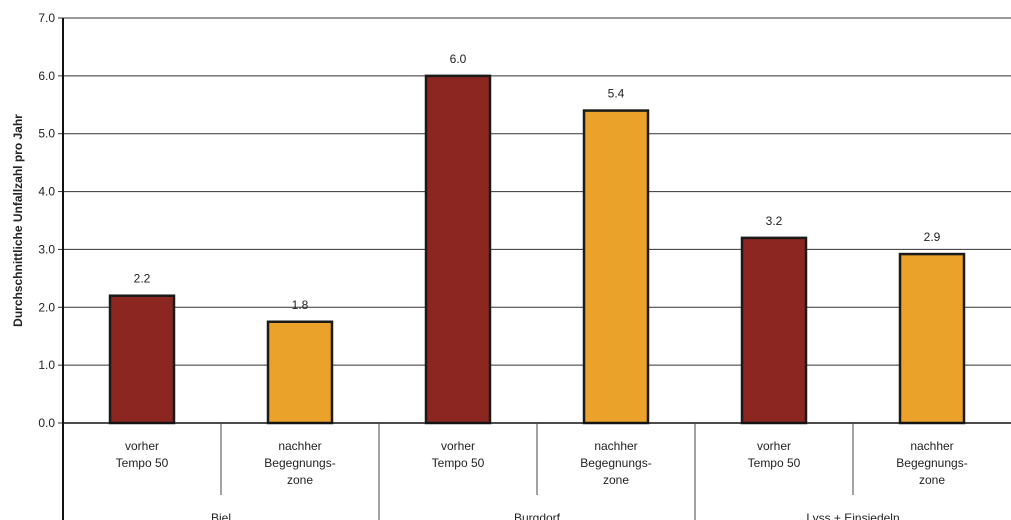 This screenshot has width=1011, height=520. Describe the element at coordinates (458, 59) in the screenshot. I see `data-label: 6.0` at that location.